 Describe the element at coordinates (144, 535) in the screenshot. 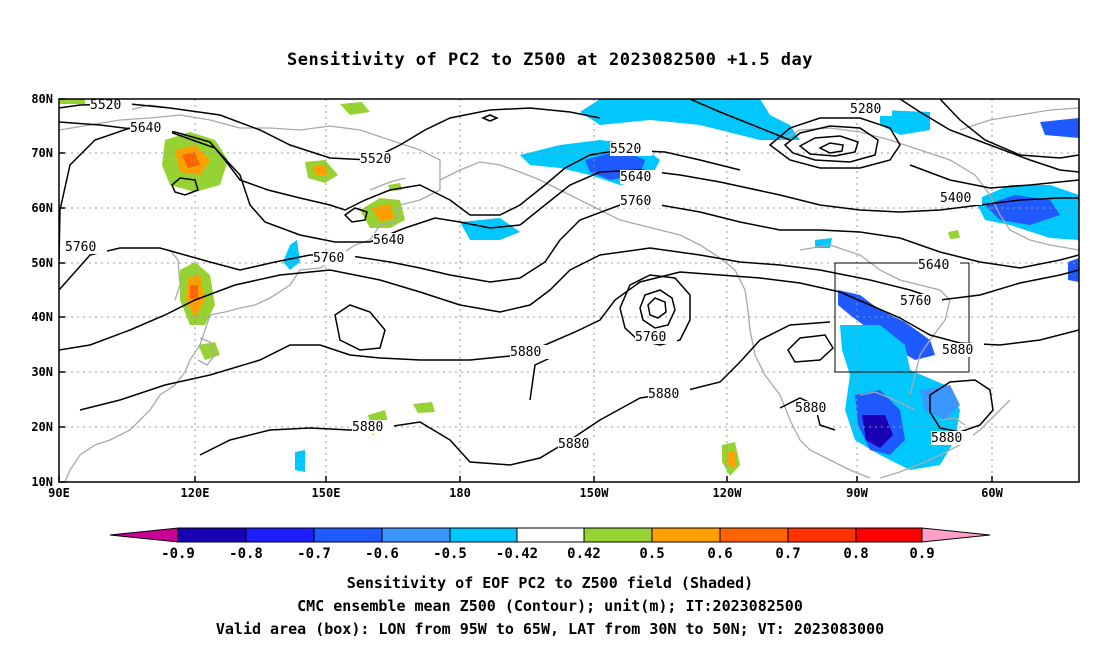

I see `colorbar-low-extension` at that location.